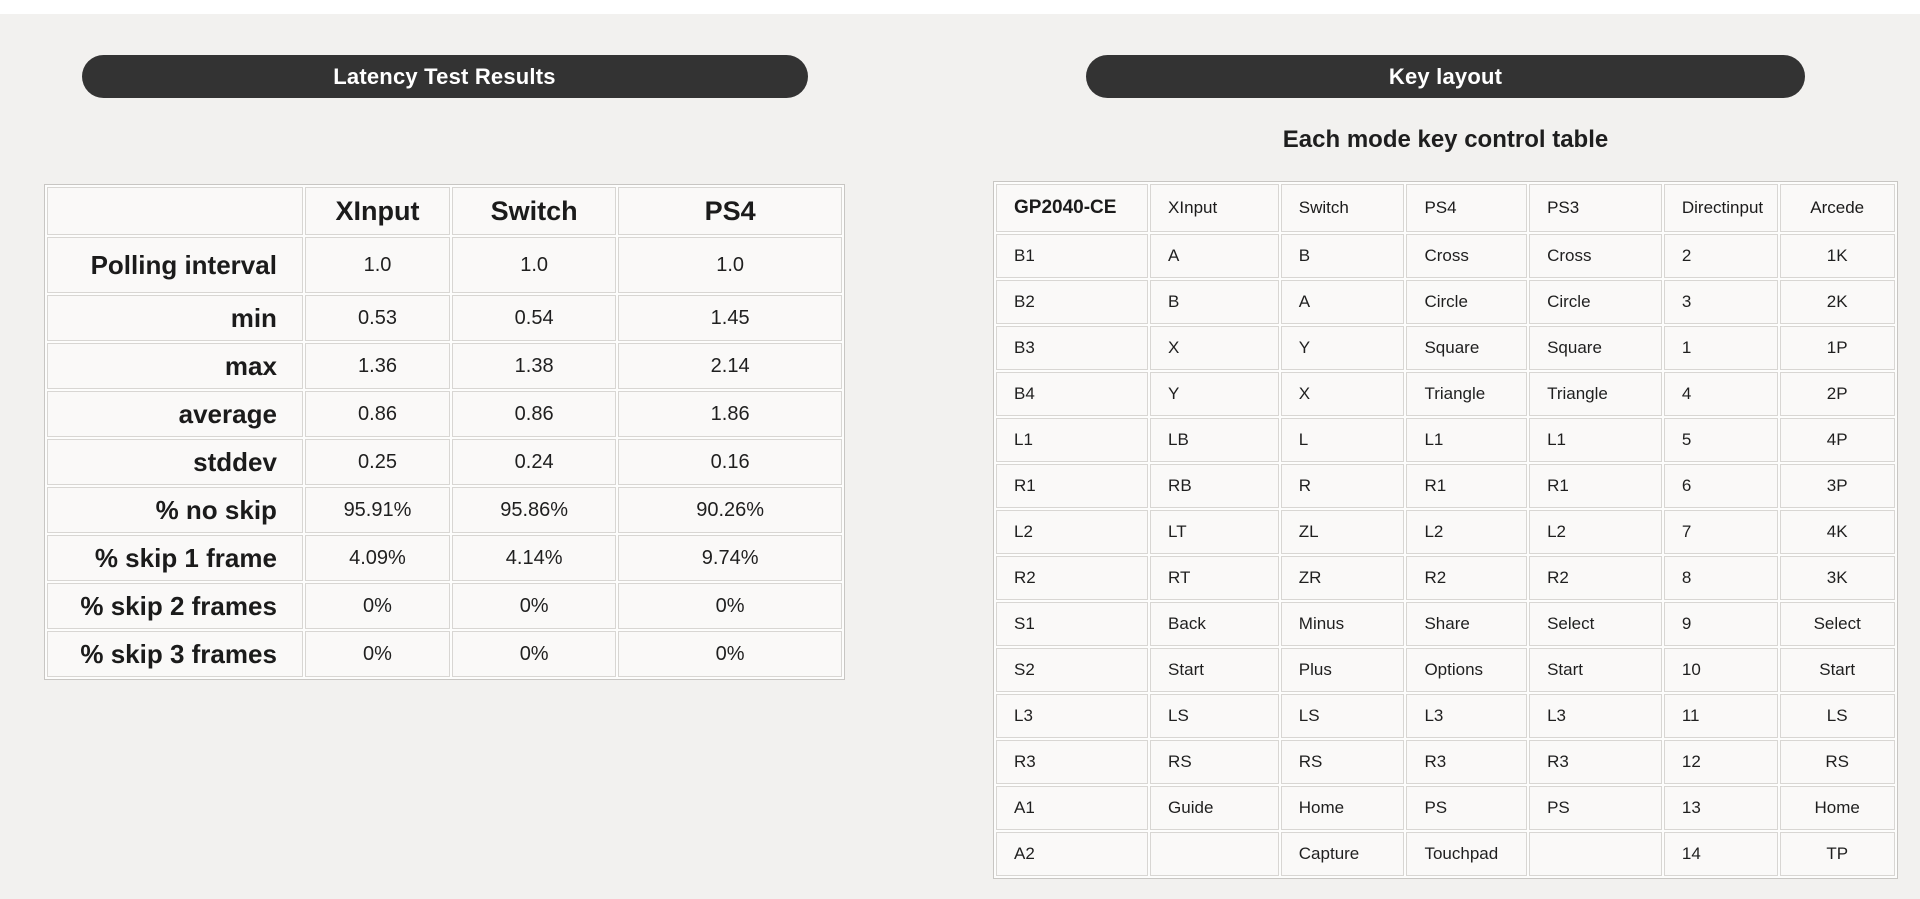 This screenshot has width=1920, height=899. Describe the element at coordinates (730, 211) in the screenshot. I see `latency-col-header-ps4: PS4` at that location.